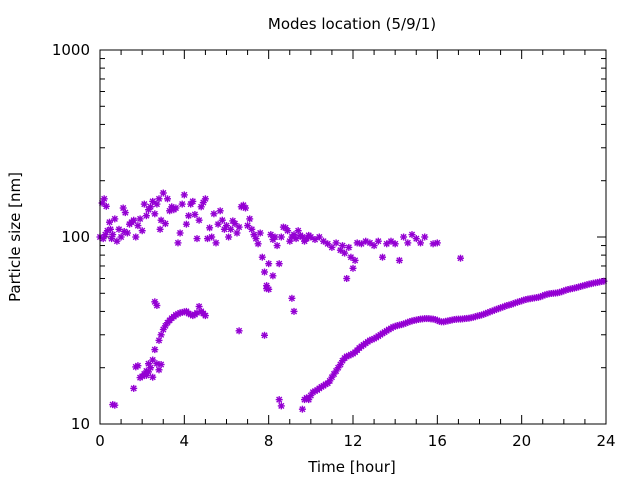 Image resolution: width=640 pixels, height=480 pixels. Describe the element at coordinates (351, 467) in the screenshot. I see `x-axis-label: Time [hour]` at that location.